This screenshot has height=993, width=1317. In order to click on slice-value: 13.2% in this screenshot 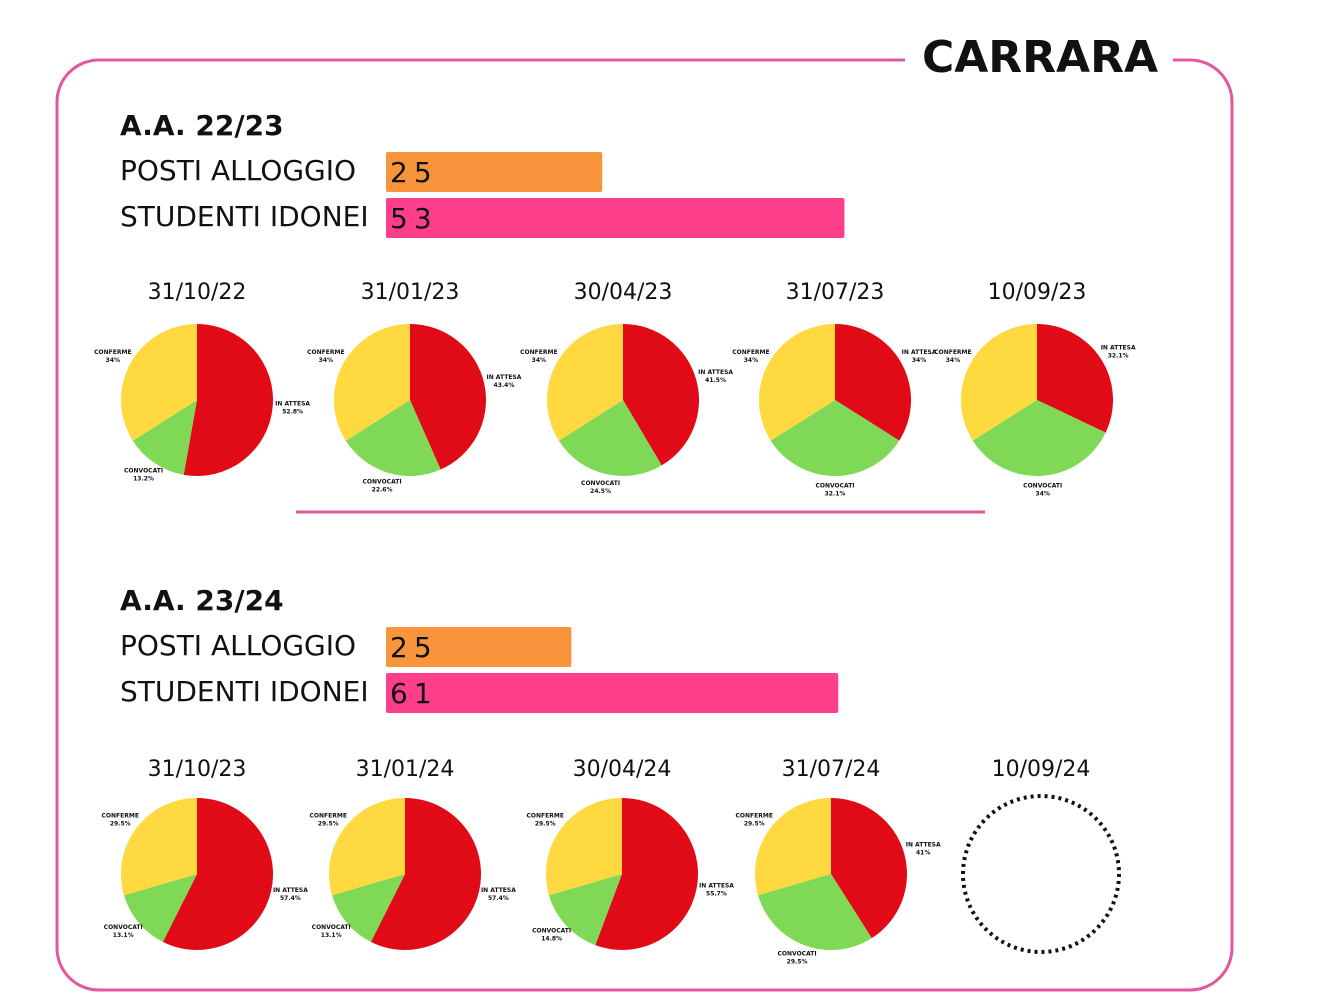, I will do `click(143, 478)`.